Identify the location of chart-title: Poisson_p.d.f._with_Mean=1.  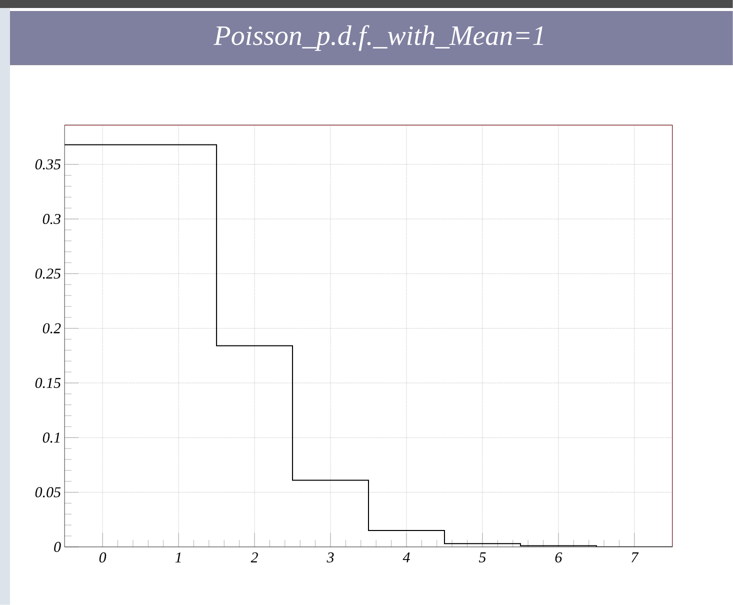
(379, 38).